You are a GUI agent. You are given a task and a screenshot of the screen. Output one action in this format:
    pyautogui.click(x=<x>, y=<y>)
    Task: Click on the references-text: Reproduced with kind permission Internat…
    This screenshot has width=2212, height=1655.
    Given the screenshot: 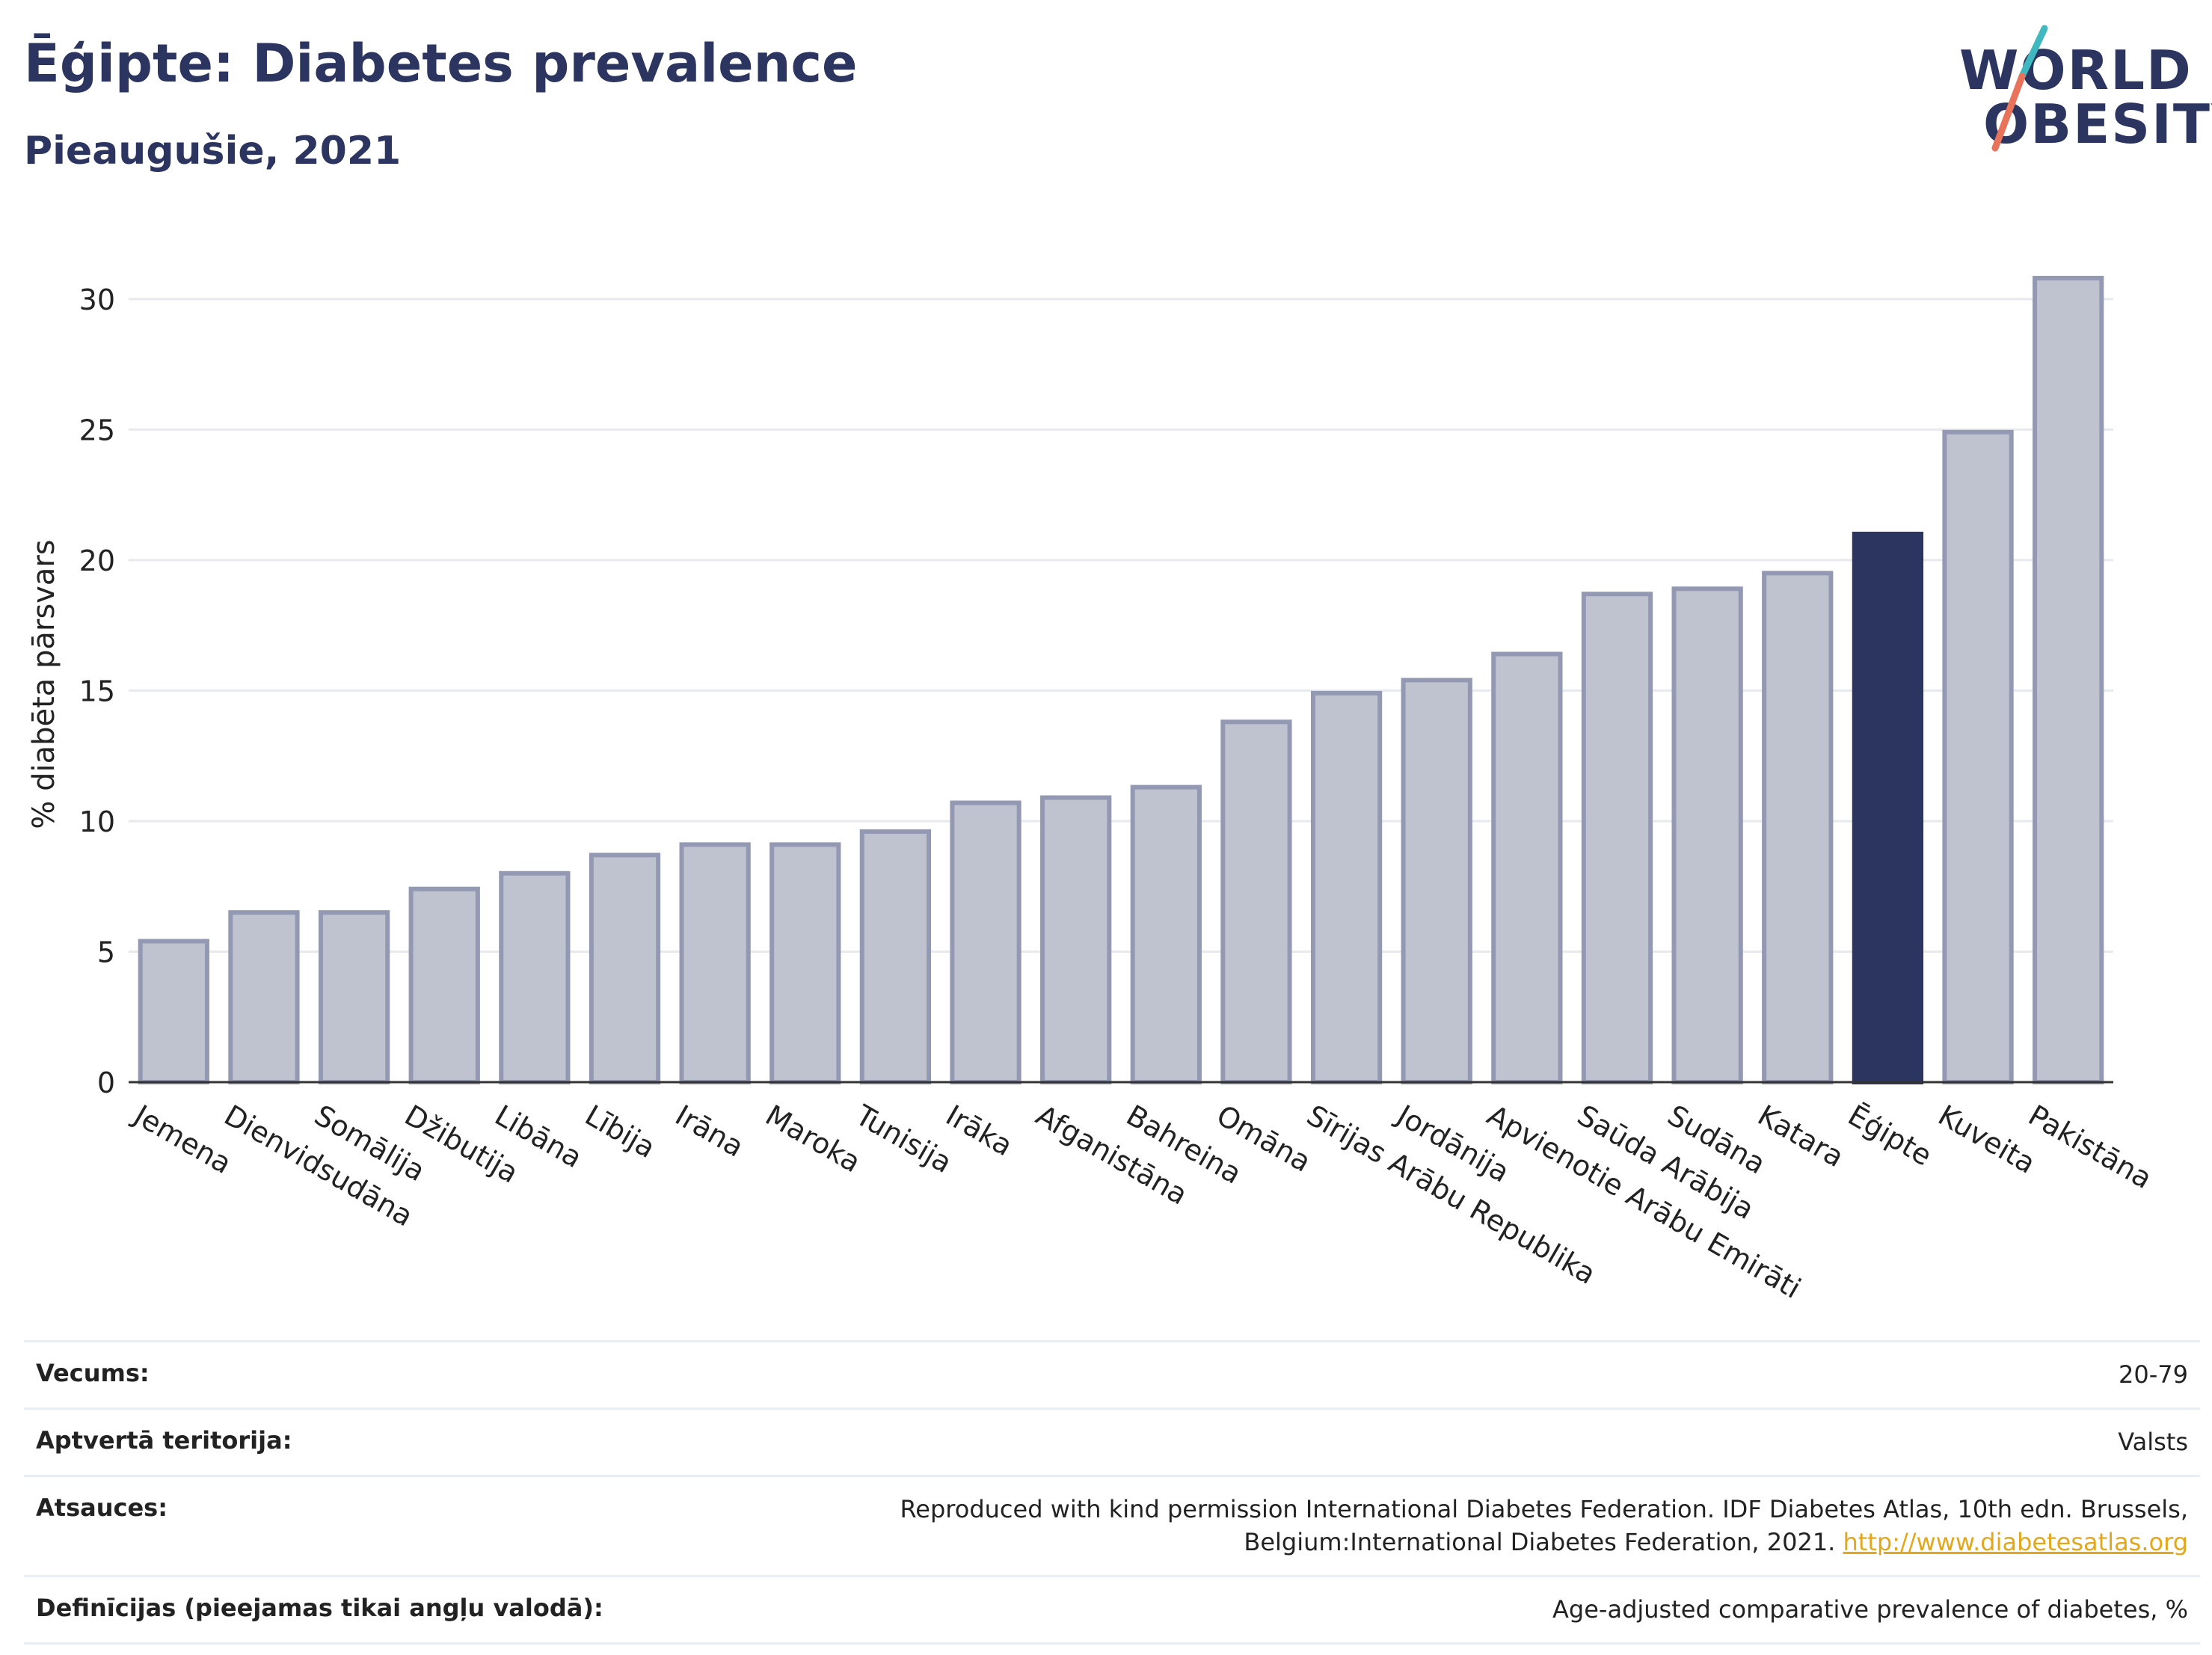 What is the action you would take?
    pyautogui.click(x=1544, y=1525)
    